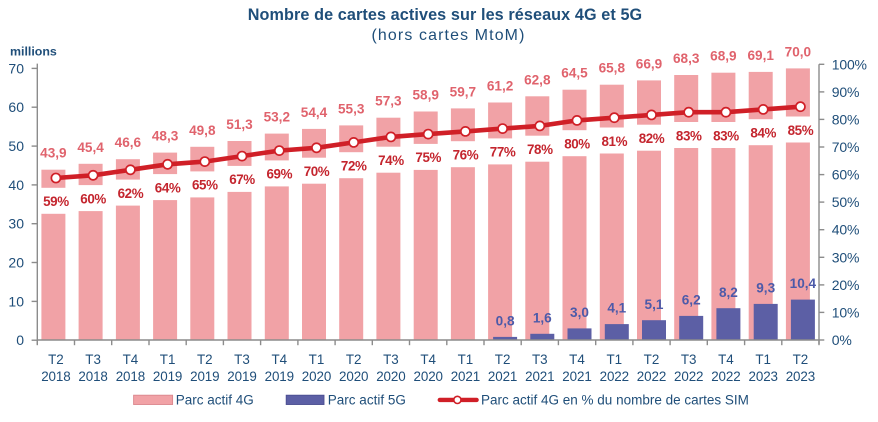 The width and height of the screenshot is (878, 422). I want to click on svg-text: 8,2, so click(728, 292).